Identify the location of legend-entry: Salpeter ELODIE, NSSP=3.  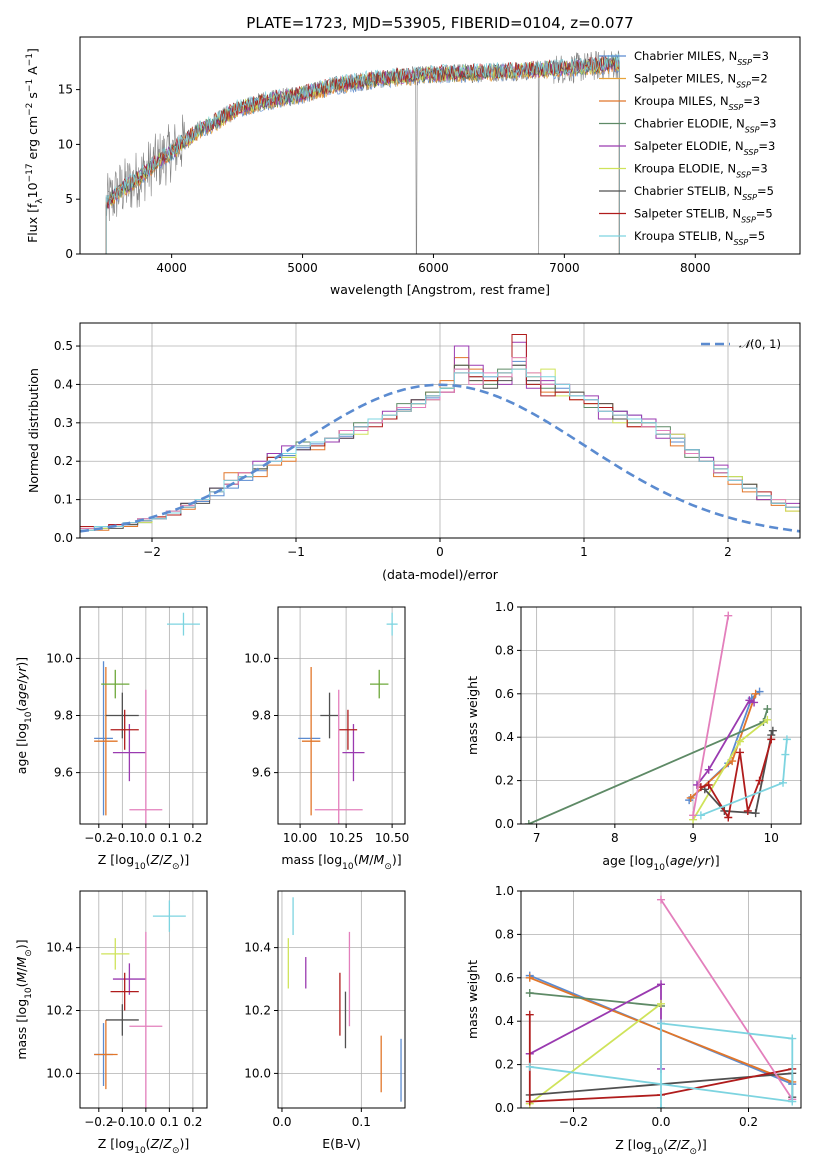
(704, 148).